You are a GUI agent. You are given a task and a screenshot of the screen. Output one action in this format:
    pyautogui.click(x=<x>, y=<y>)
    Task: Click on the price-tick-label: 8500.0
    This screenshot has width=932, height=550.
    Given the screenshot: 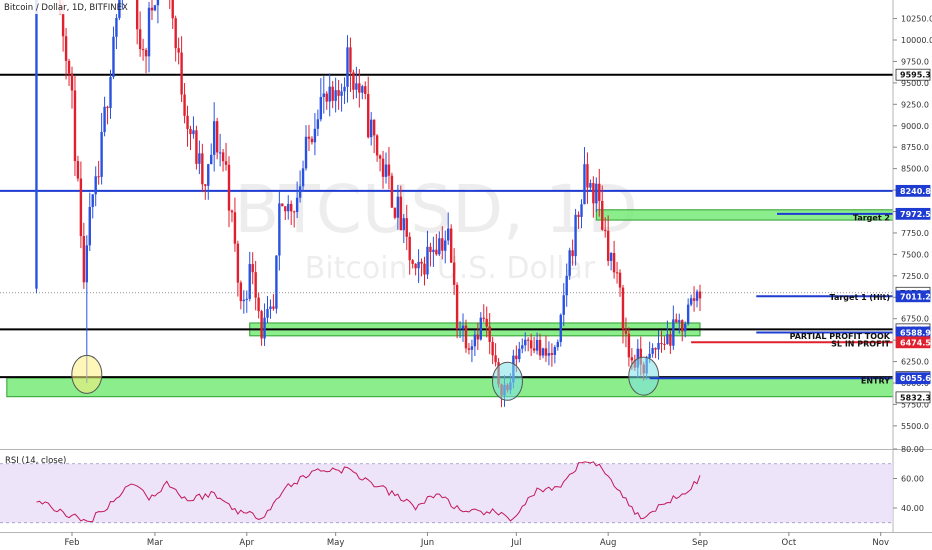 What is the action you would take?
    pyautogui.click(x=915, y=169)
    